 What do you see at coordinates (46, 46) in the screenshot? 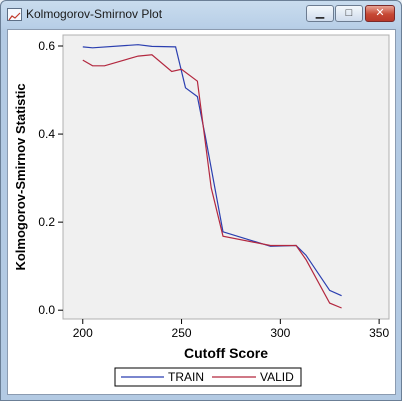
I see `y-tick-label: 0.6` at bounding box center [46, 46].